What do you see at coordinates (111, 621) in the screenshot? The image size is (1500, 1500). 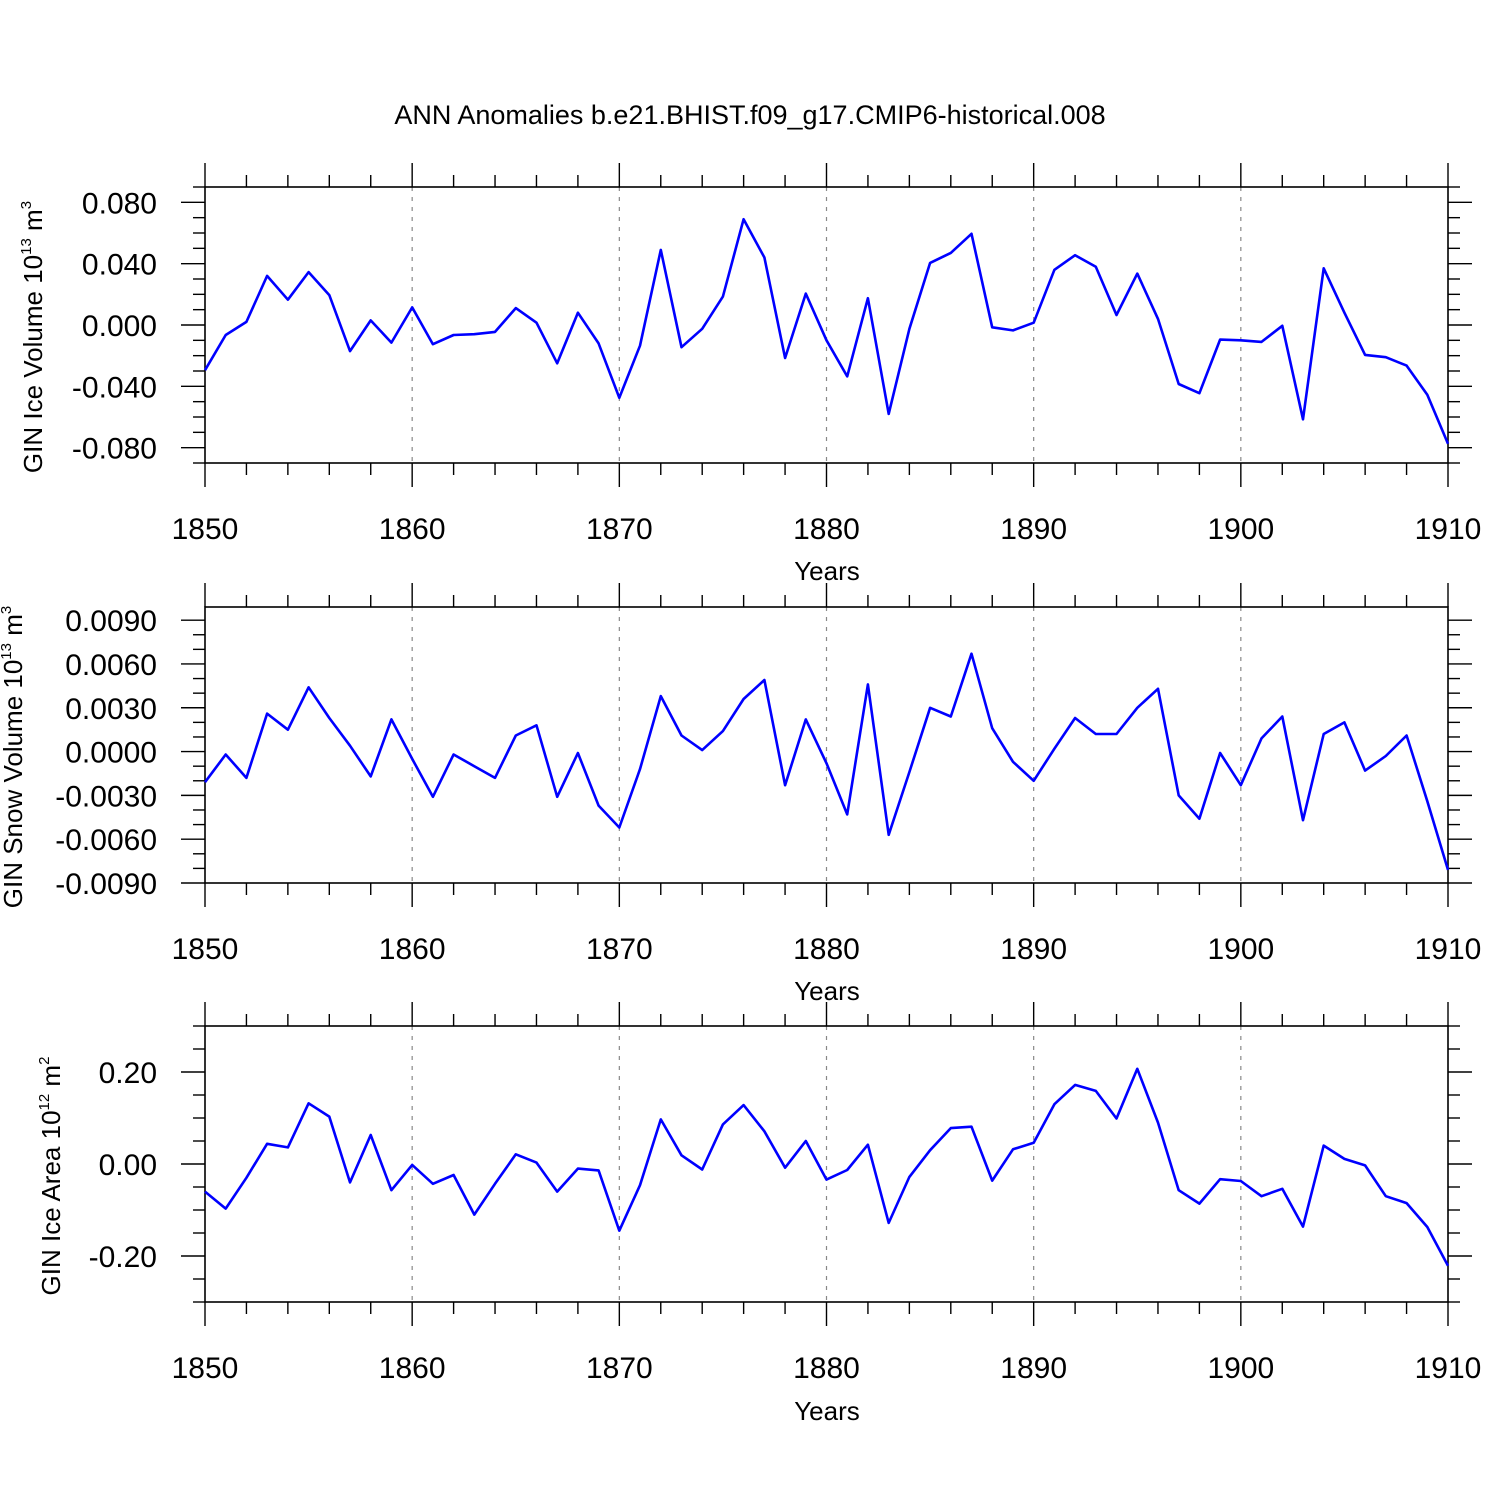 I see `snow-volume-y-tick-label: 0.0090` at bounding box center [111, 621].